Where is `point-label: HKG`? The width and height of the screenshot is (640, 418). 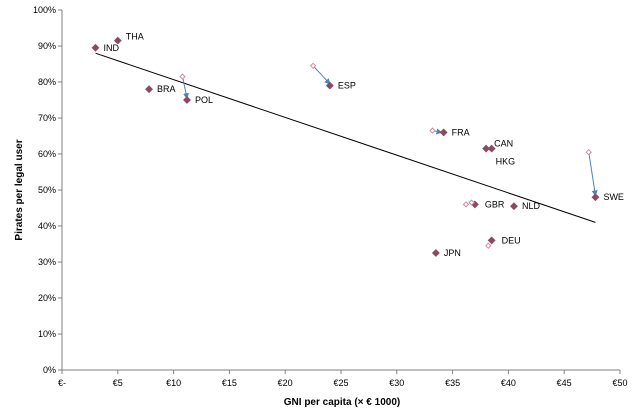
point-label: HKG is located at coordinates (506, 162).